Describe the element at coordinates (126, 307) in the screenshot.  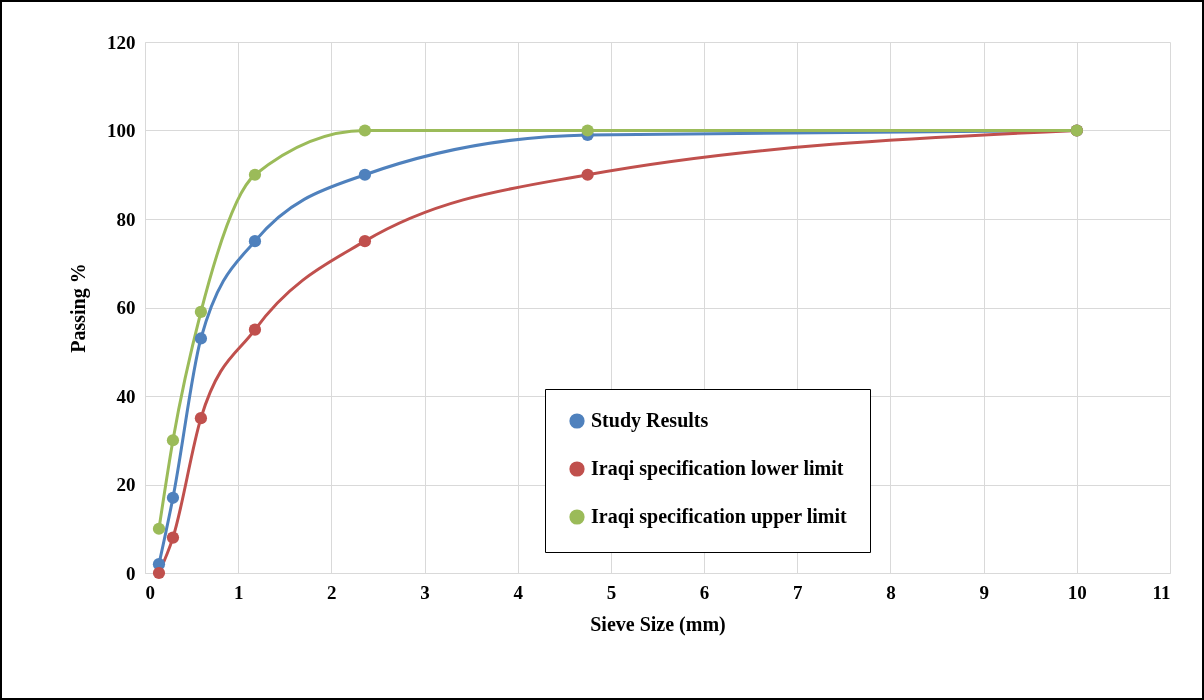
I see `y-tick-label: 60` at that location.